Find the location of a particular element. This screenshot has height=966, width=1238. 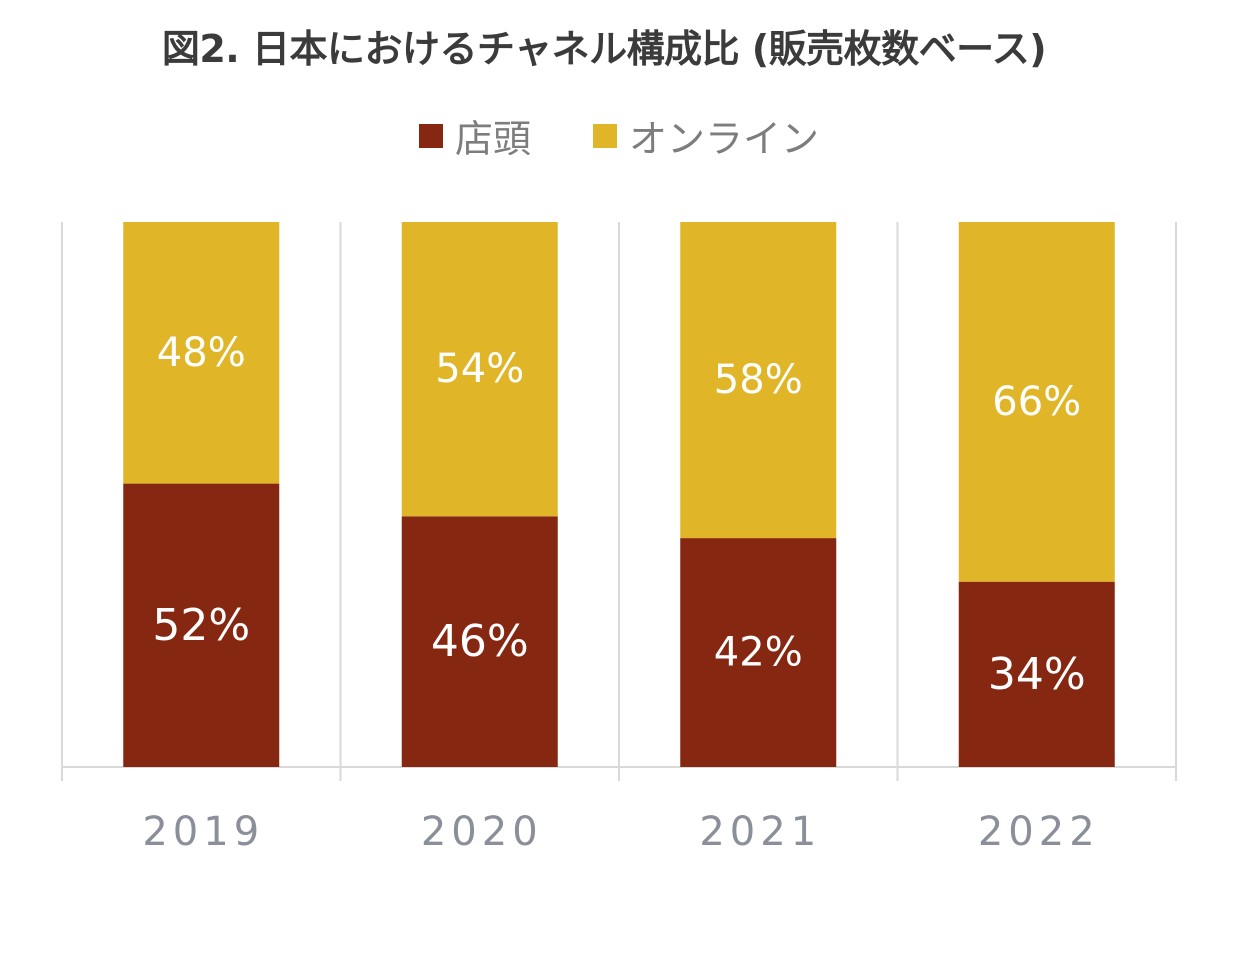

legend: 店頭 オンライン is located at coordinates (619, 135).